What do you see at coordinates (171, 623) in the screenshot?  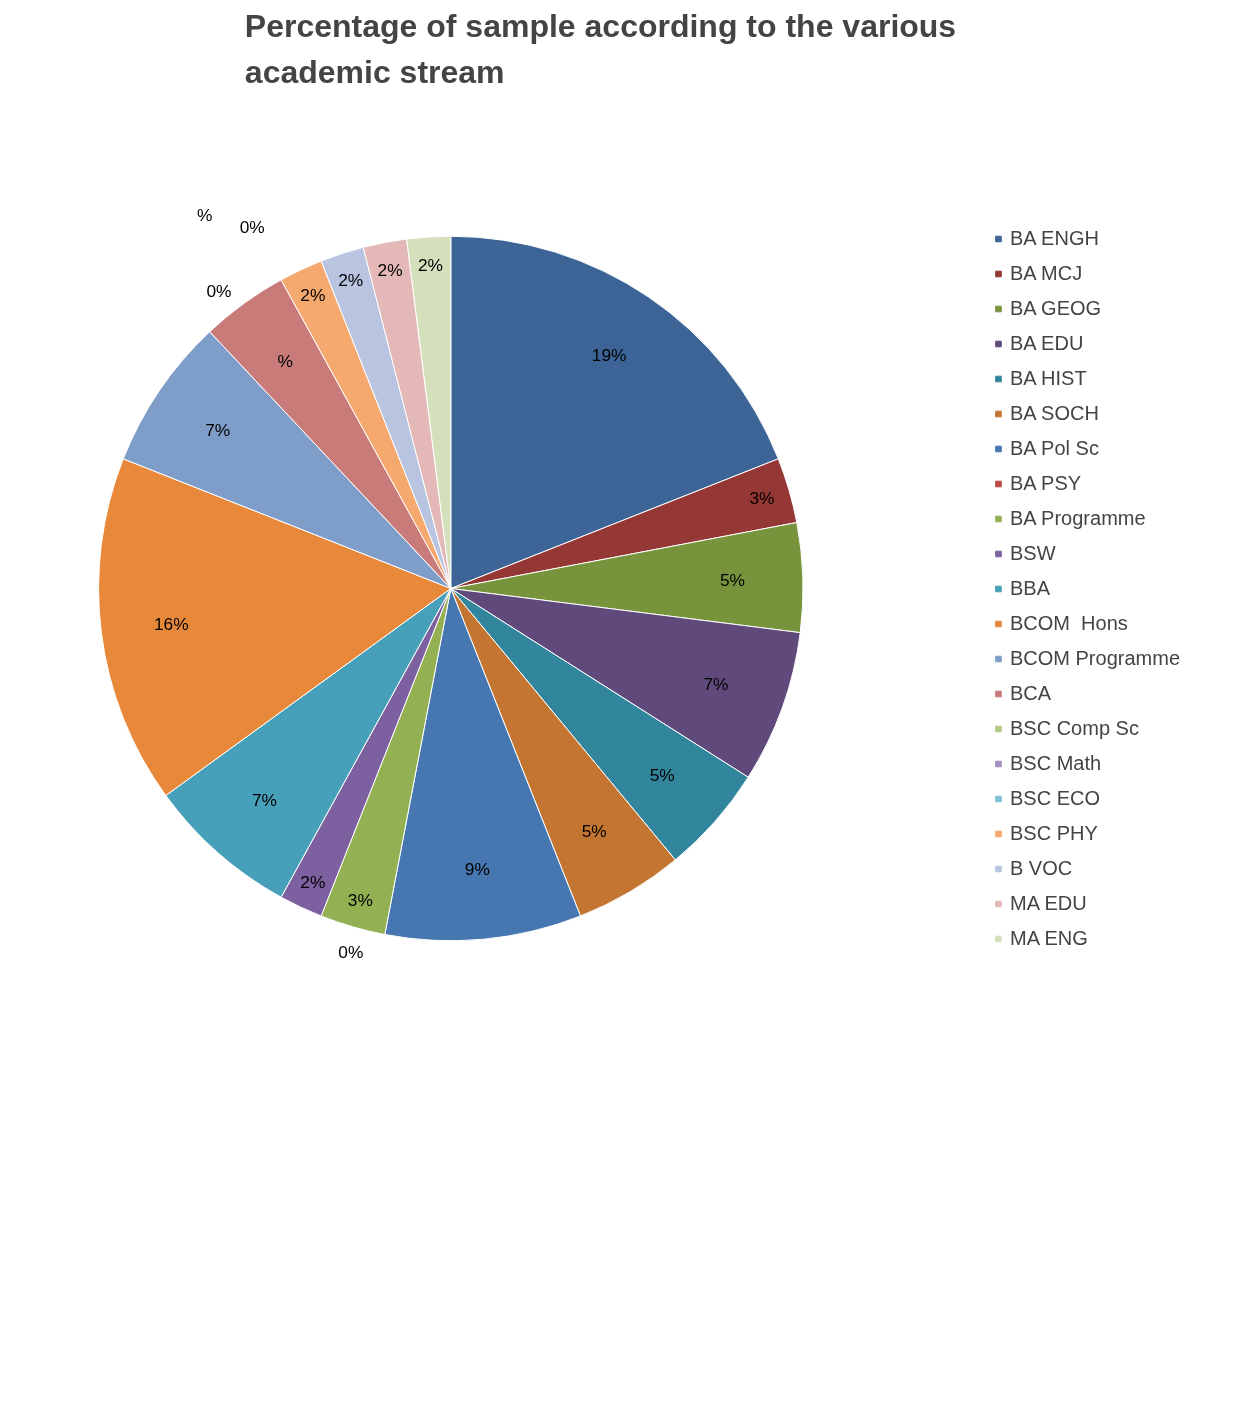 I see `data-label: 16%` at bounding box center [171, 623].